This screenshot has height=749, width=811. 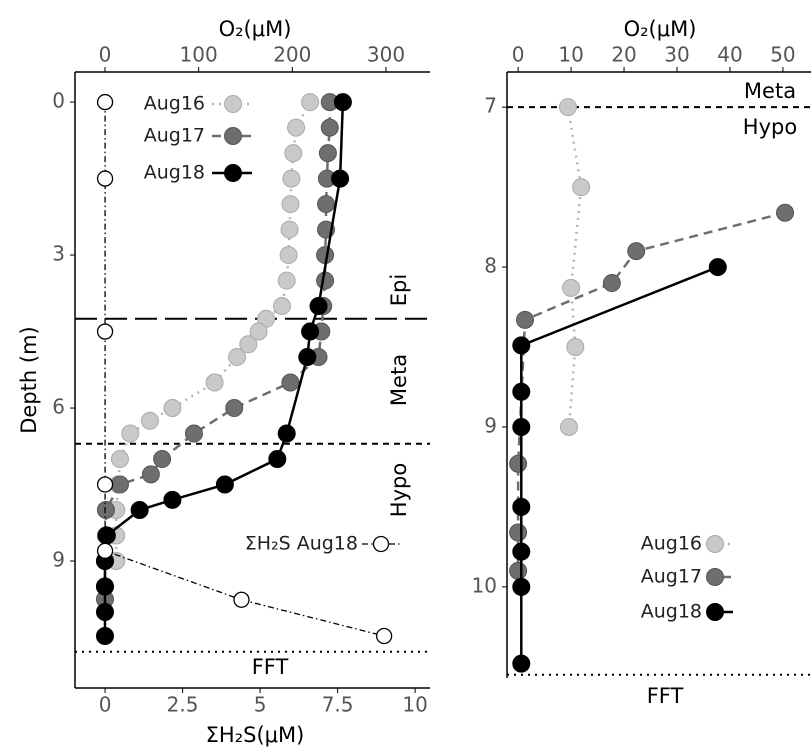 What do you see at coordinates (183, 705) in the screenshot?
I see `x2-tick-label: 2.5` at bounding box center [183, 705].